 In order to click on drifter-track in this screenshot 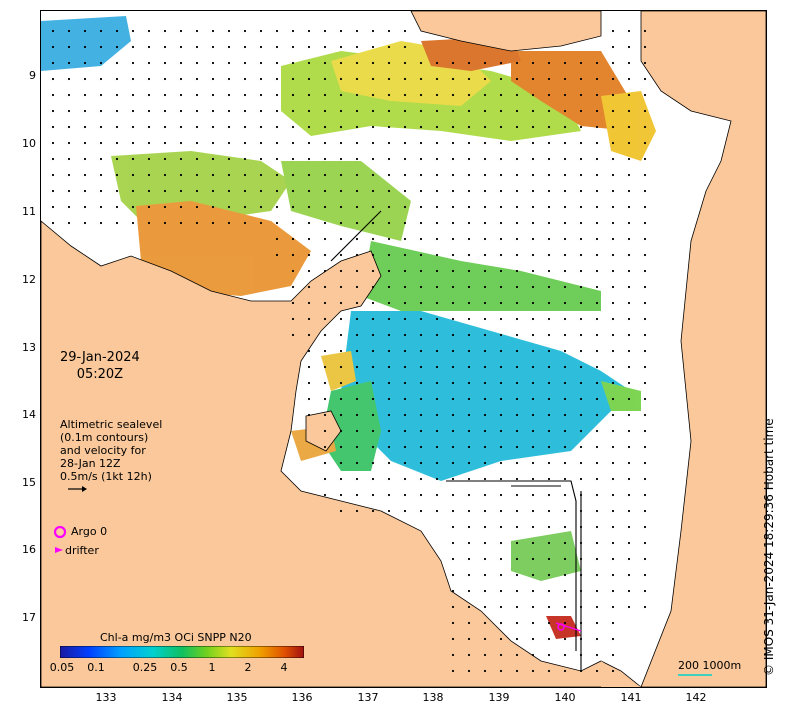, I will do `click(568, 627)`.